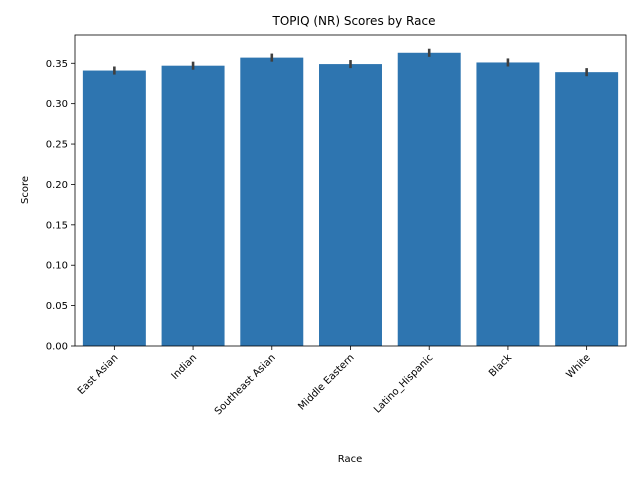 The height and width of the screenshot is (480, 640). What do you see at coordinates (272, 201) in the screenshot?
I see `bar-southeast-asian` at bounding box center [272, 201].